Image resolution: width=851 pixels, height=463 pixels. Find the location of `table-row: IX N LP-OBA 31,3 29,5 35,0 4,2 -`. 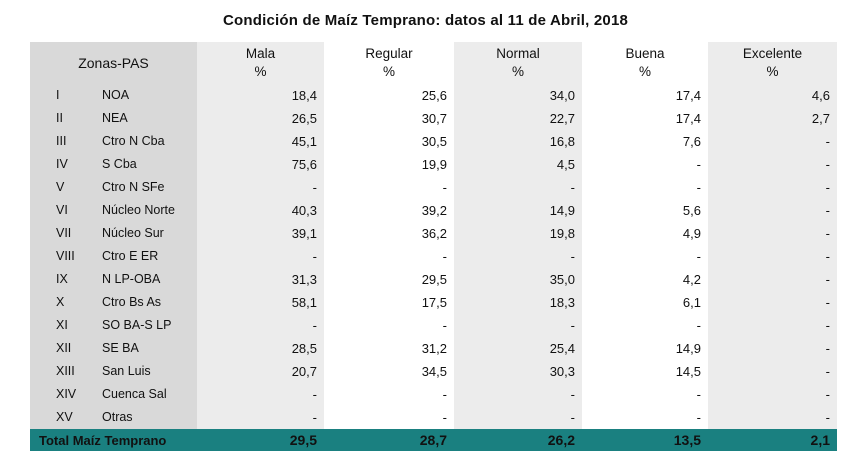

table-row: IX N LP-OBA 31,3 29,5 35,0 4,2 - is located at coordinates (433, 279).